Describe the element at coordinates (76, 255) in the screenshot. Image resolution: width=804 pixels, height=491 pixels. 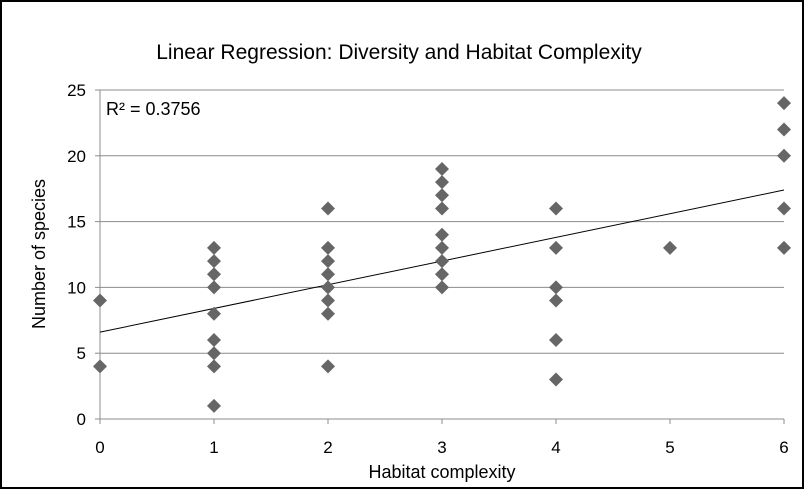
I see `y-tick-labels: 0 5 10 15 20 25` at that location.